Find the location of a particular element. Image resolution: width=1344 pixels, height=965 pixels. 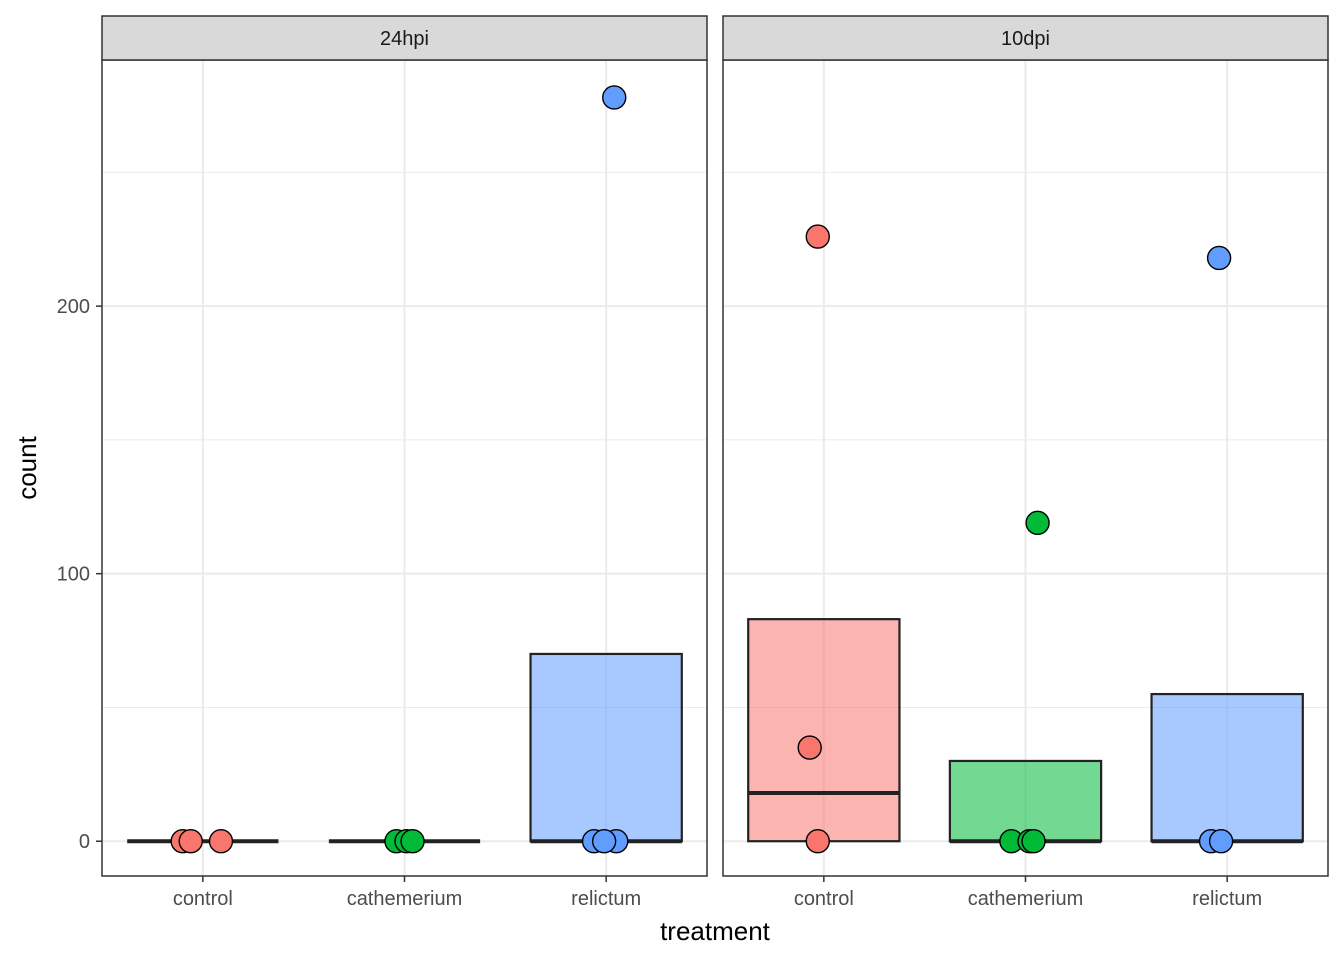

facet-strip-label: 10dpi is located at coordinates (1025, 39).